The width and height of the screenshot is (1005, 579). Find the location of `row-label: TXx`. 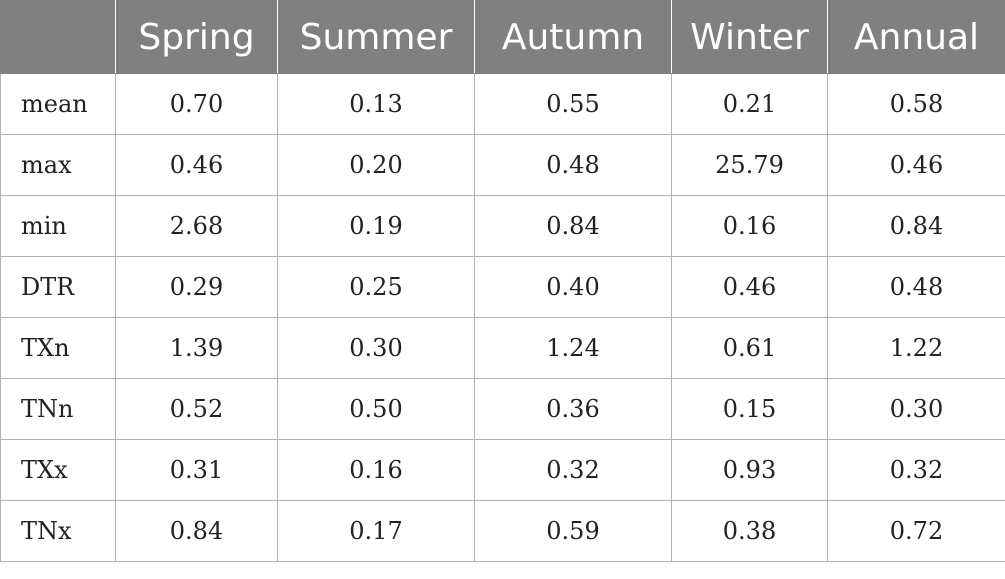

row-label: TXx is located at coordinates (58, 470).